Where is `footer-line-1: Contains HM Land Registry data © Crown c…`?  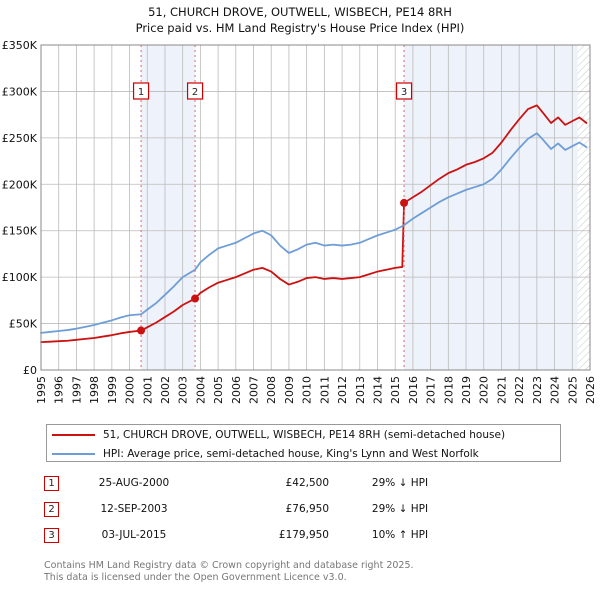 footer-line-1: Contains HM Land Registry data © Crown c… is located at coordinates (229, 565).